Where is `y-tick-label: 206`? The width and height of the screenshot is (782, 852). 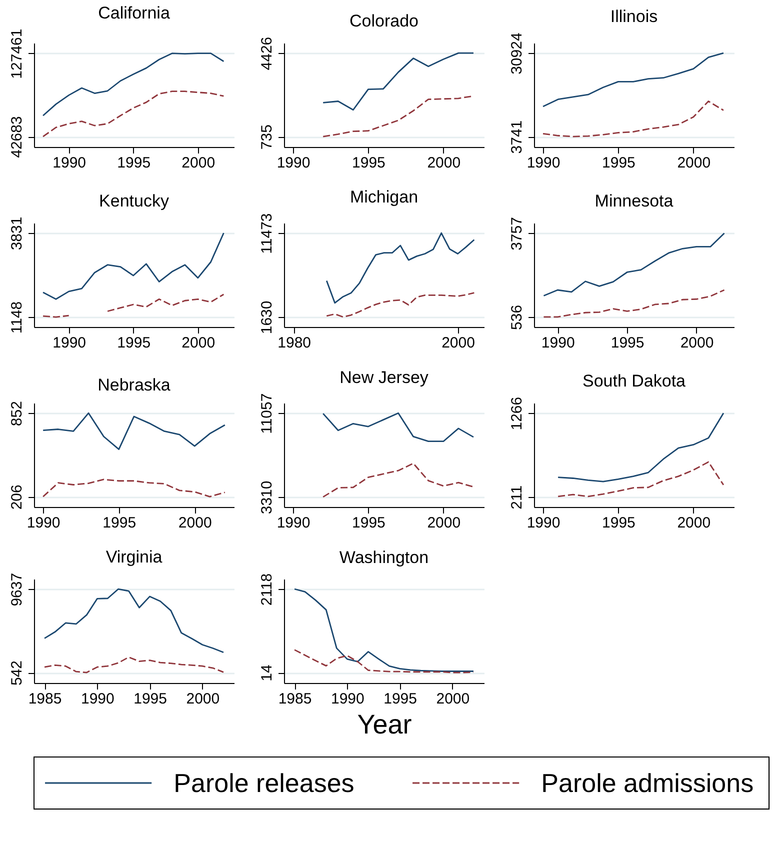 y-tick-label: 206 is located at coordinates (17, 497).